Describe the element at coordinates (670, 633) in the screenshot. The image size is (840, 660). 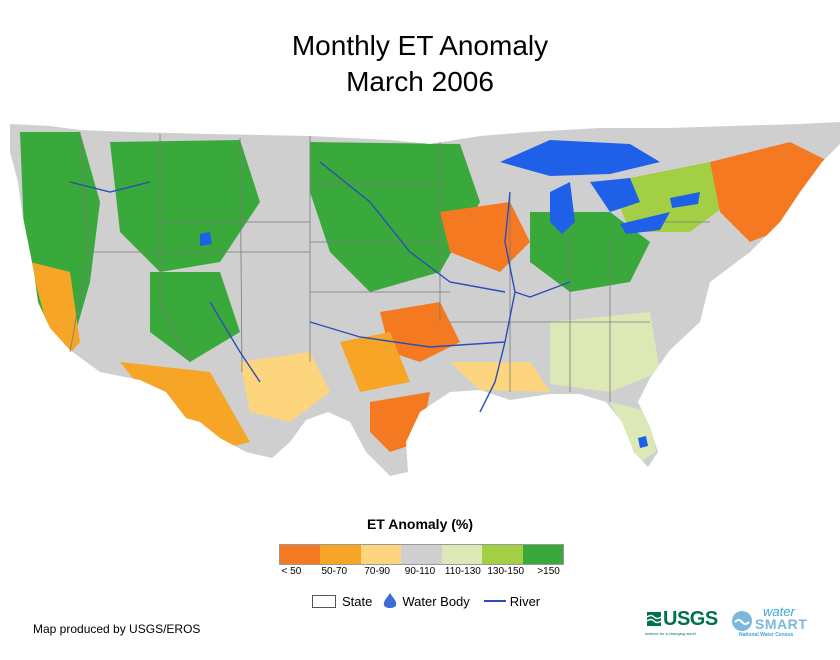
I see `usgs-tagline: science for a changing world` at that location.